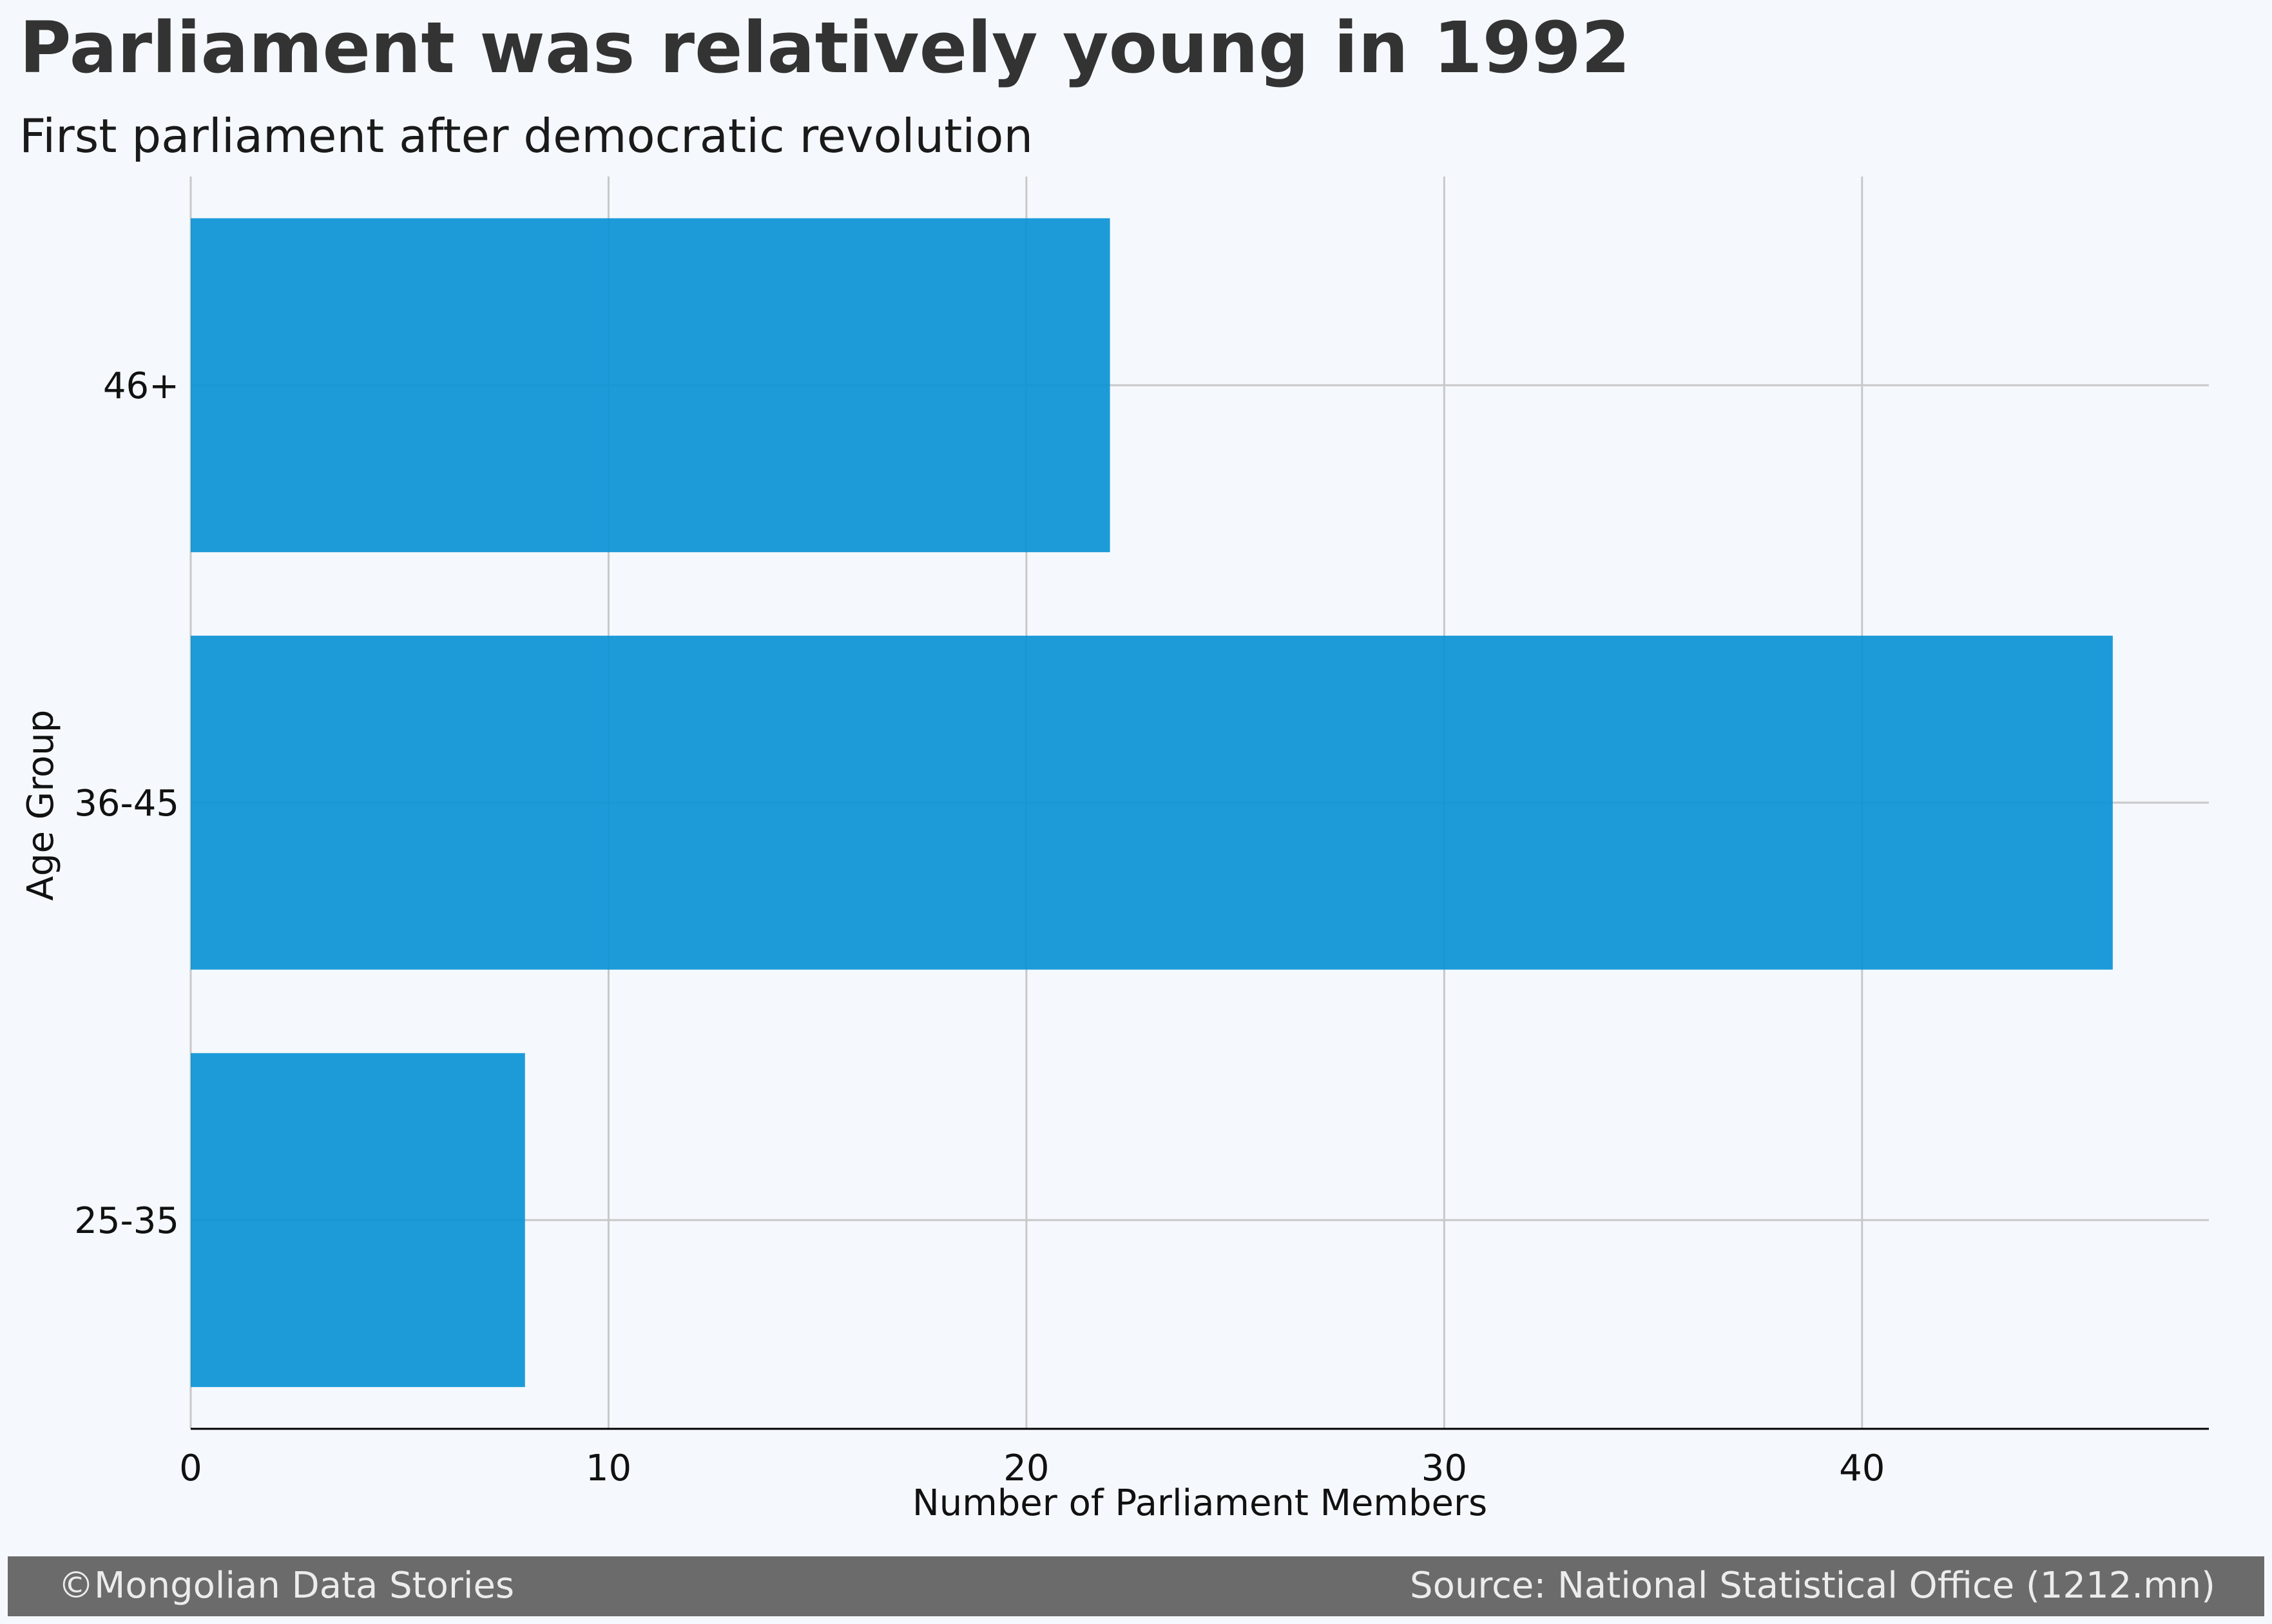 Image resolution: width=2272 pixels, height=1624 pixels. I want to click on y-tick-labels: 25-35 36-45 46+, so click(126, 803).